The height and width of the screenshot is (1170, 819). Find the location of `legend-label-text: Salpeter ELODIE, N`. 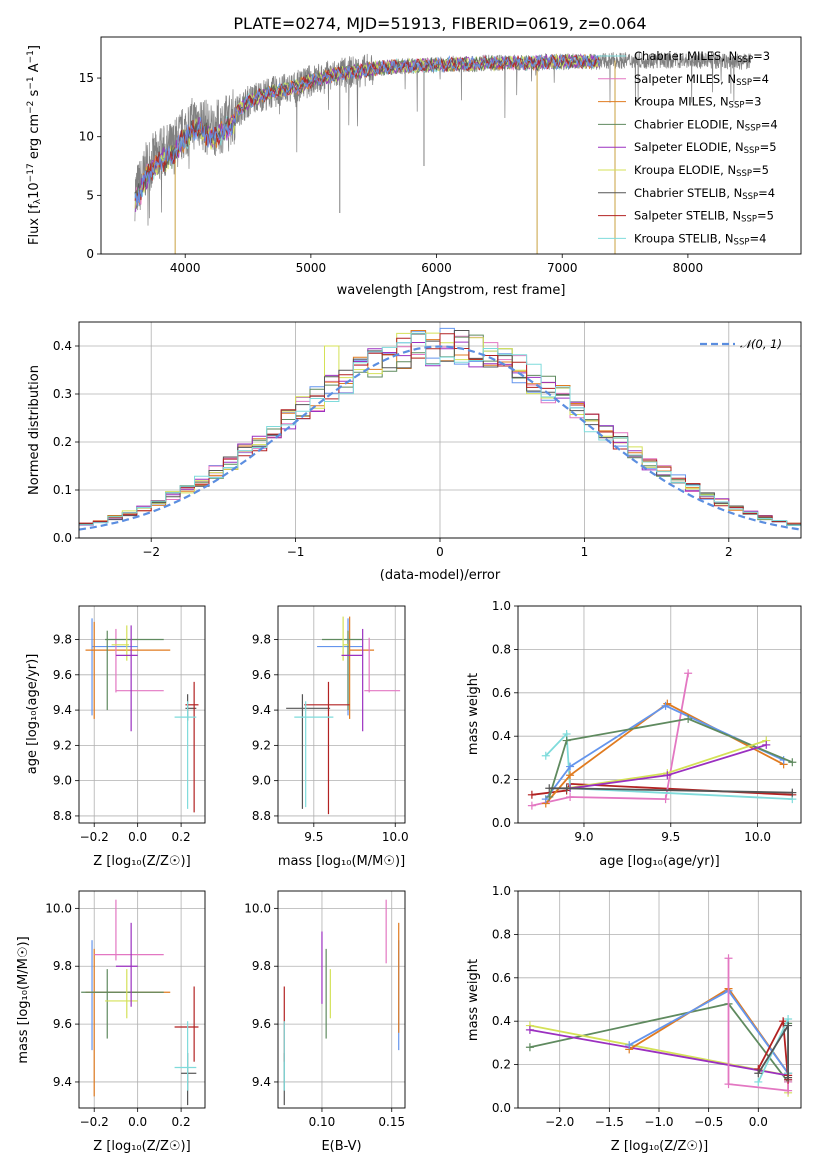

legend-label-text: Salpeter ELODIE, N is located at coordinates (689, 147).